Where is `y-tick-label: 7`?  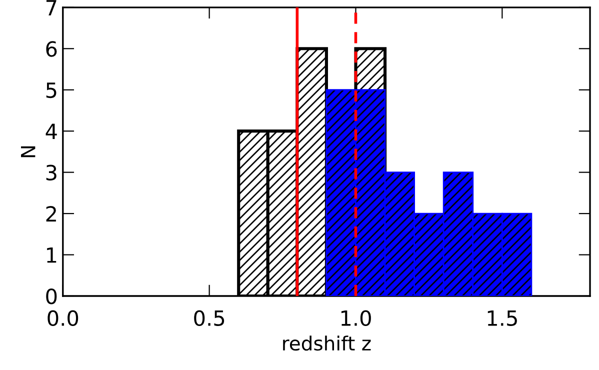 y-tick-label: 7 is located at coordinates (51, 8).